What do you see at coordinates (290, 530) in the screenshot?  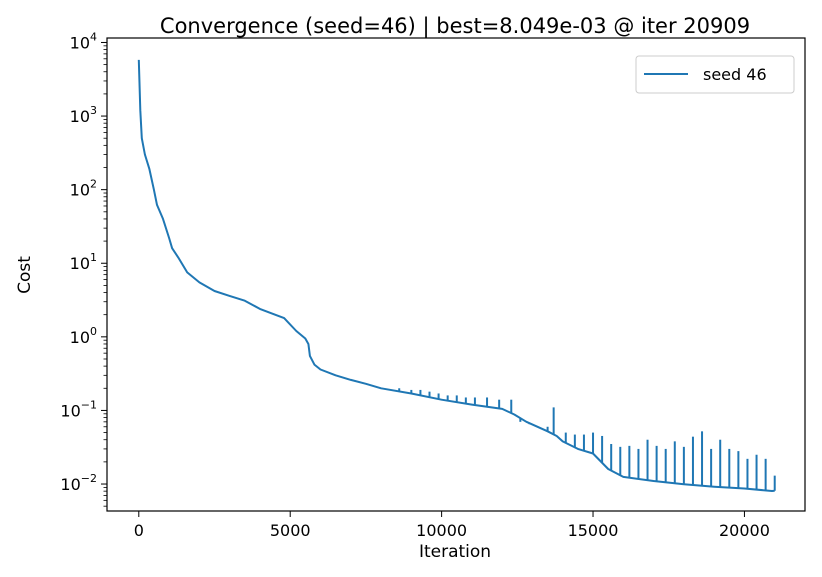 I see `x-tick-label: 5000` at bounding box center [290, 530].